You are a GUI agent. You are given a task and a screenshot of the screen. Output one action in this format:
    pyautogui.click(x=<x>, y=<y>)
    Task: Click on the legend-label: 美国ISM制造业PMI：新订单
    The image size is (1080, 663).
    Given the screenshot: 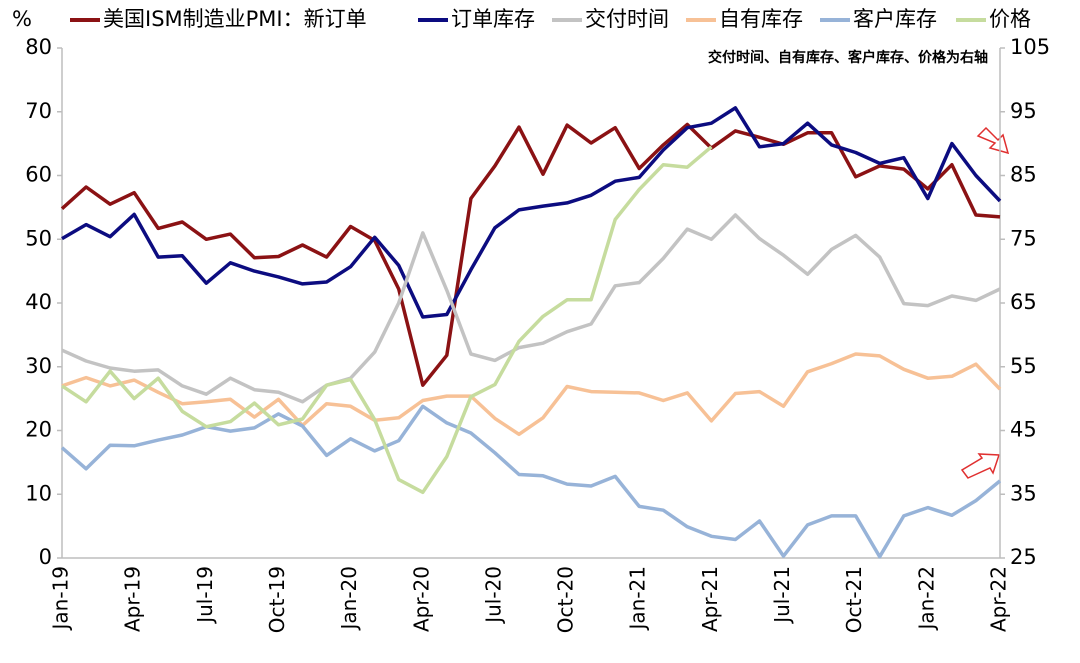 What is the action you would take?
    pyautogui.click(x=235, y=19)
    